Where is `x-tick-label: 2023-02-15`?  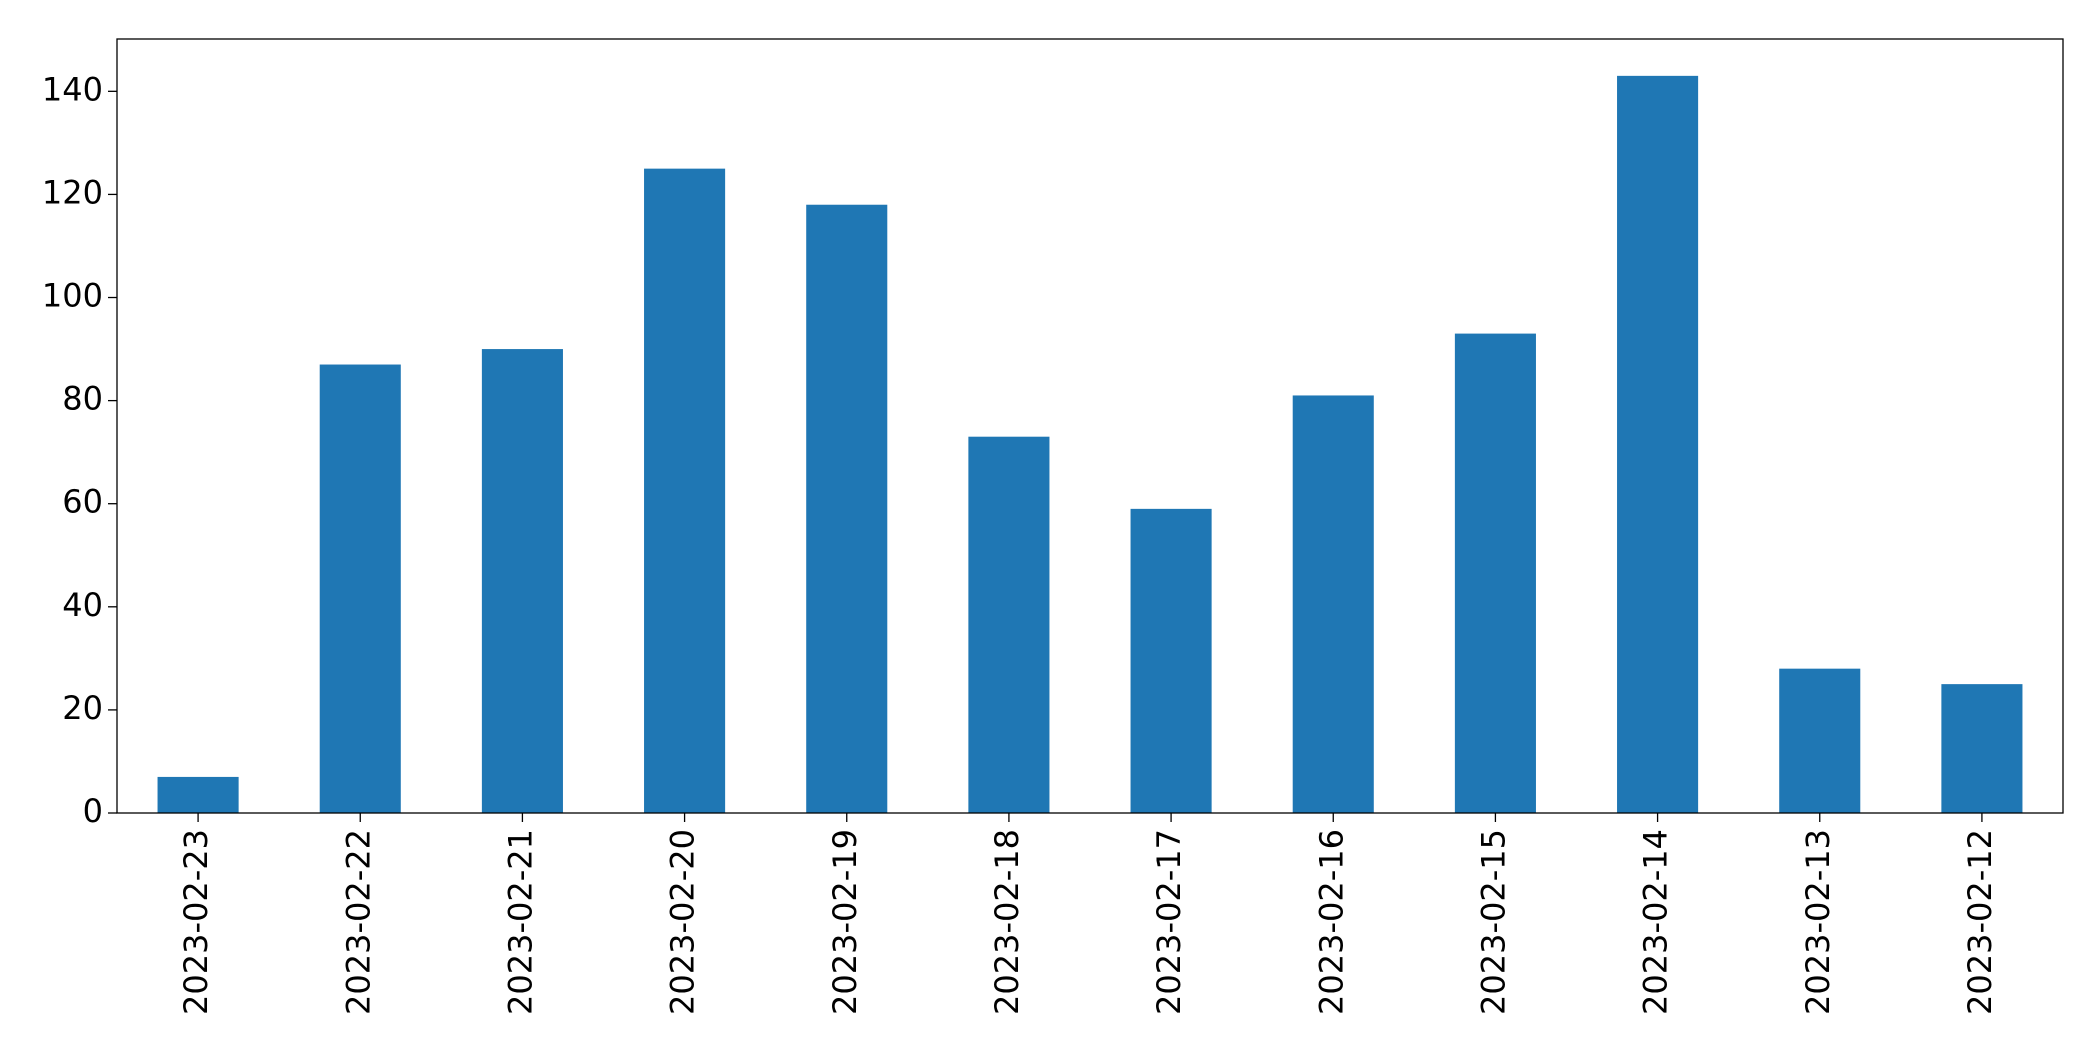 x-tick-label: 2023-02-15 is located at coordinates (1493, 922).